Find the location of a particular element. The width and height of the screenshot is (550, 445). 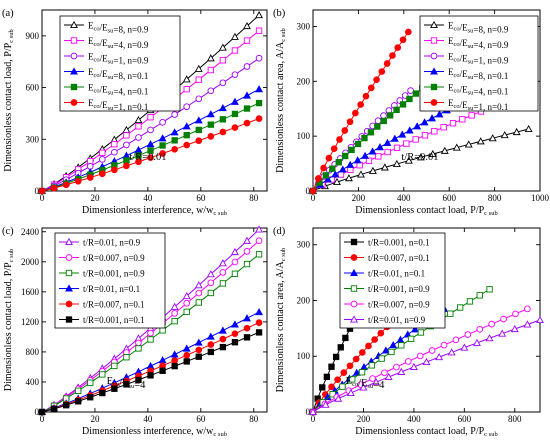

panel-label: (d) is located at coordinates (279, 231).